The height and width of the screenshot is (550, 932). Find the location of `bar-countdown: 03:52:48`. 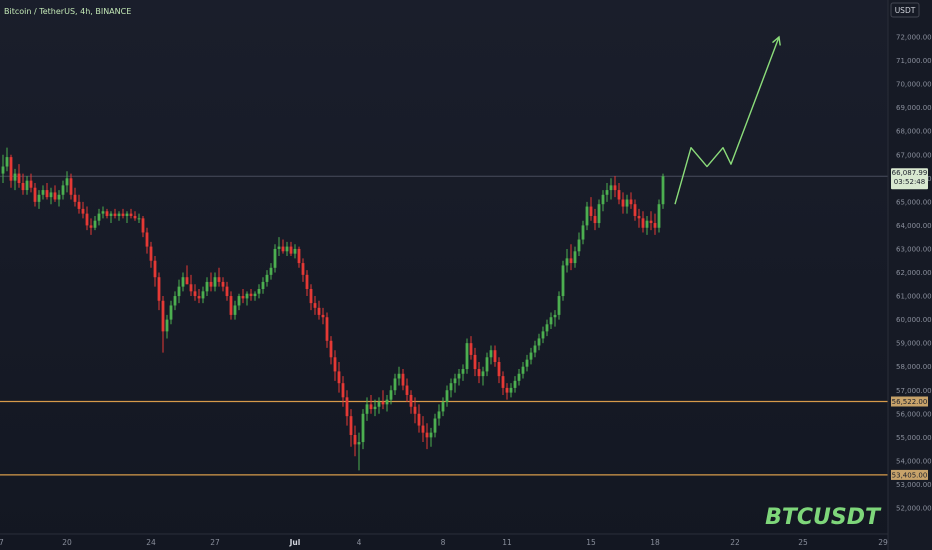

bar-countdown: 03:52:48 is located at coordinates (909, 182).